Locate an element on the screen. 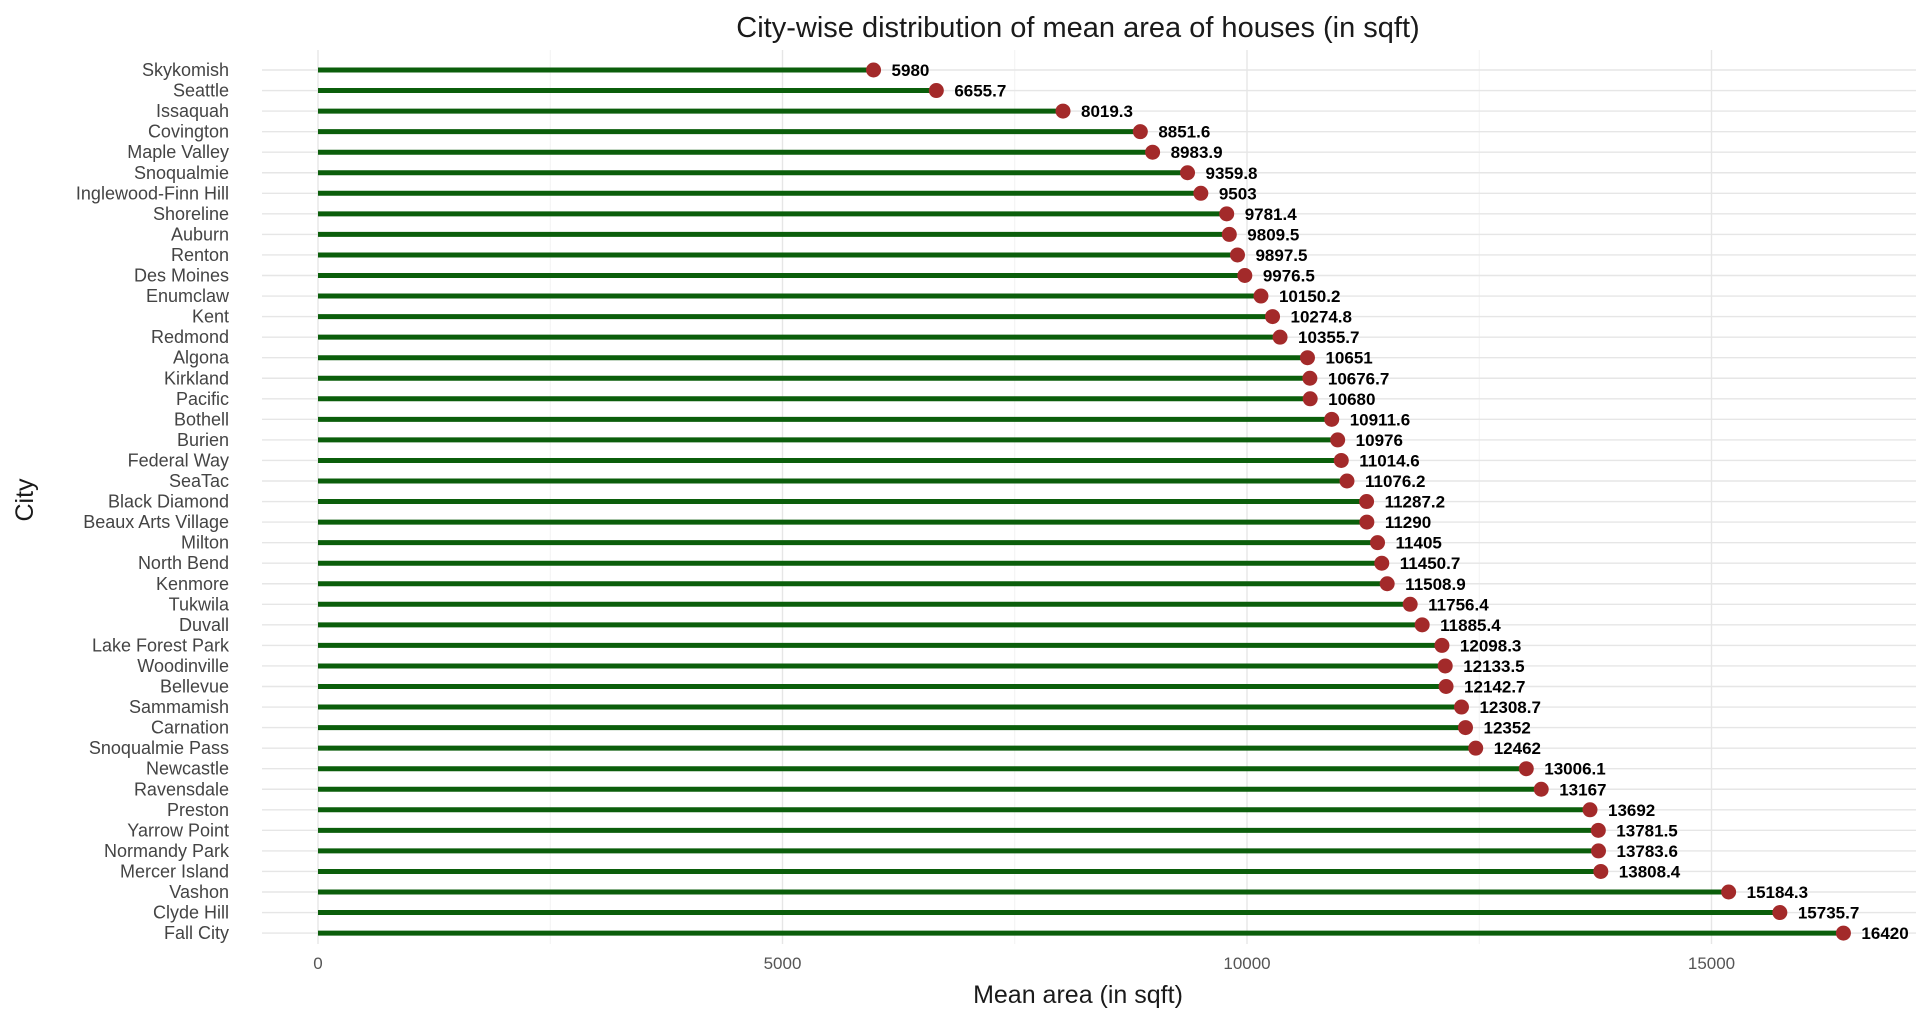 The width and height of the screenshot is (1920, 1016). data-label: 13781.5 is located at coordinates (1646, 830).